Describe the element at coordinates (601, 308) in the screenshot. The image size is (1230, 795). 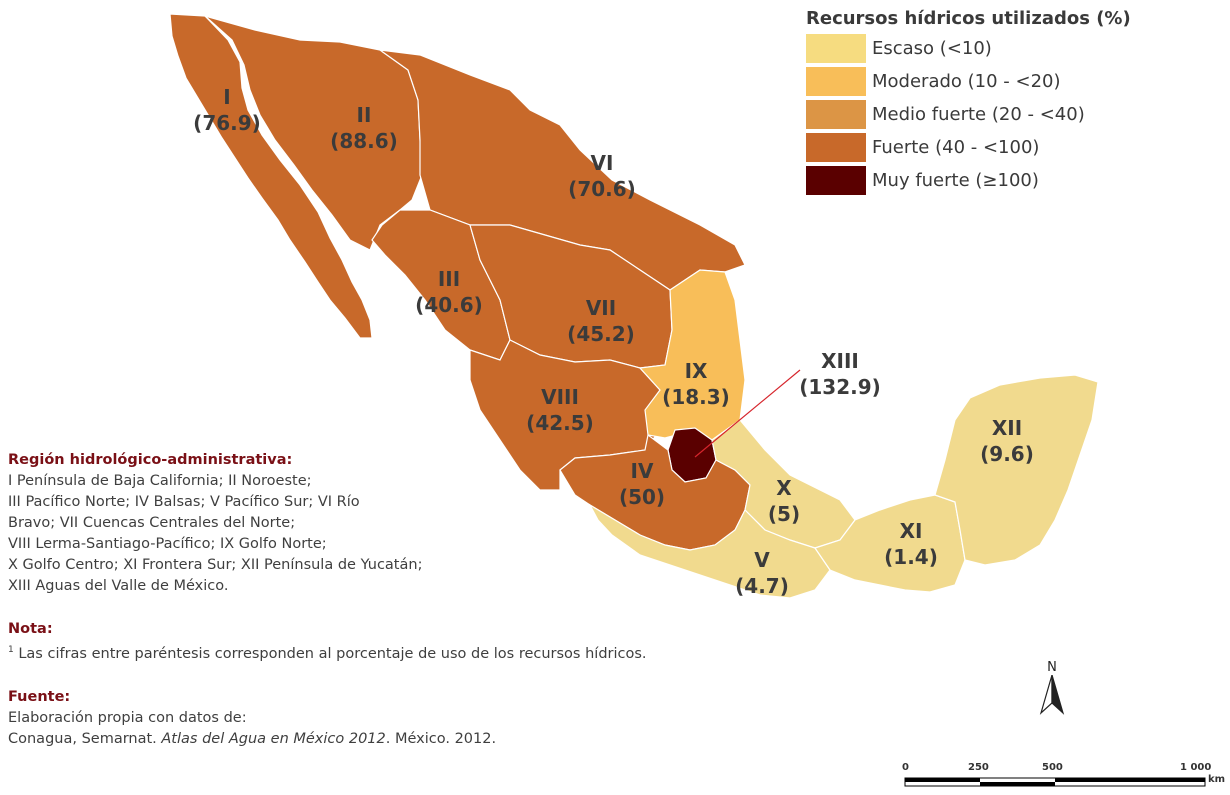
I see `region-vii-id: VII` at that location.